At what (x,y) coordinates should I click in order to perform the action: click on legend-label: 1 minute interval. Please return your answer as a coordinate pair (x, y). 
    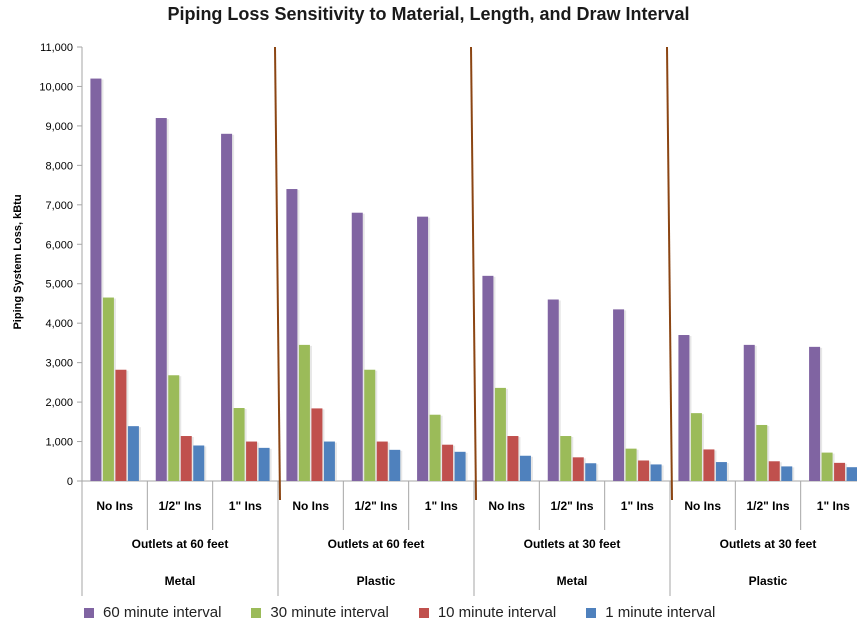
    Looking at the image, I should click on (660, 612).